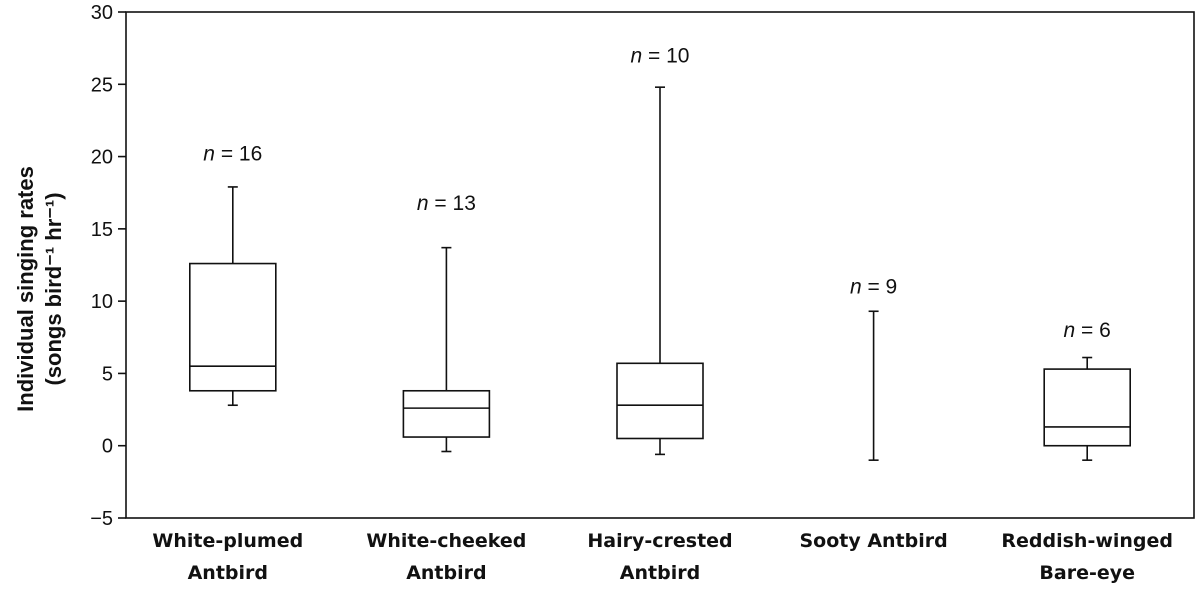 This screenshot has height=592, width=1200. Describe the element at coordinates (452, 203) in the screenshot. I see `sample-size-value: = 13` at that location.